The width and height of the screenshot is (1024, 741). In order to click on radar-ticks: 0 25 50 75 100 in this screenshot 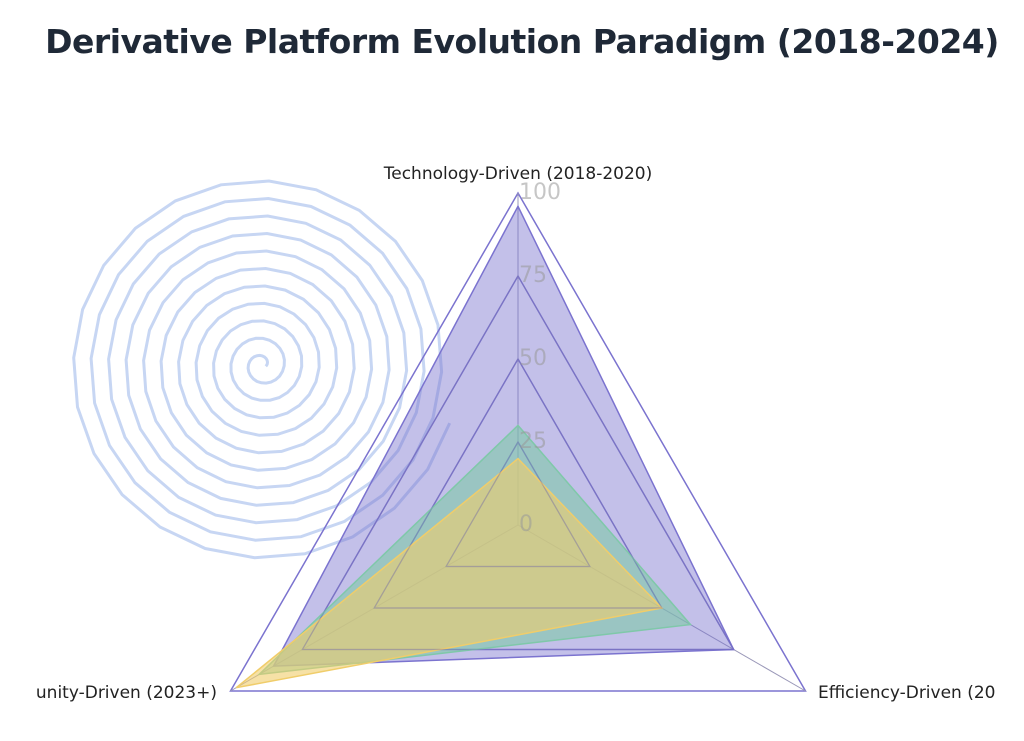, I will do `click(540, 358)`.